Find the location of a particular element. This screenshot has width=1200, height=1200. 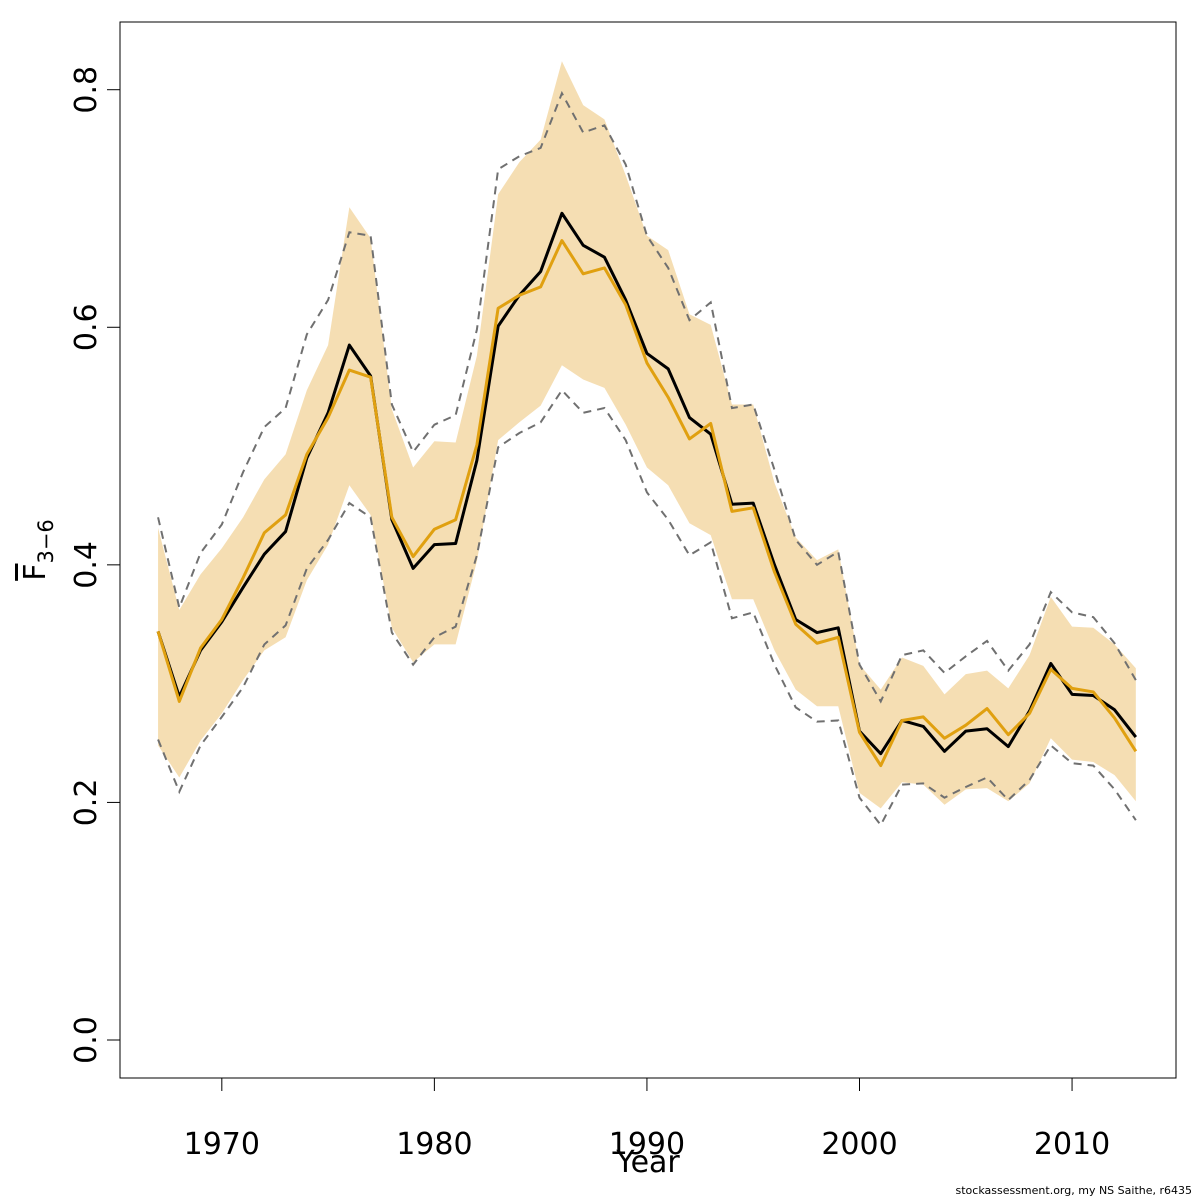

y-tick-label: 0.6 is located at coordinates (86, 327).